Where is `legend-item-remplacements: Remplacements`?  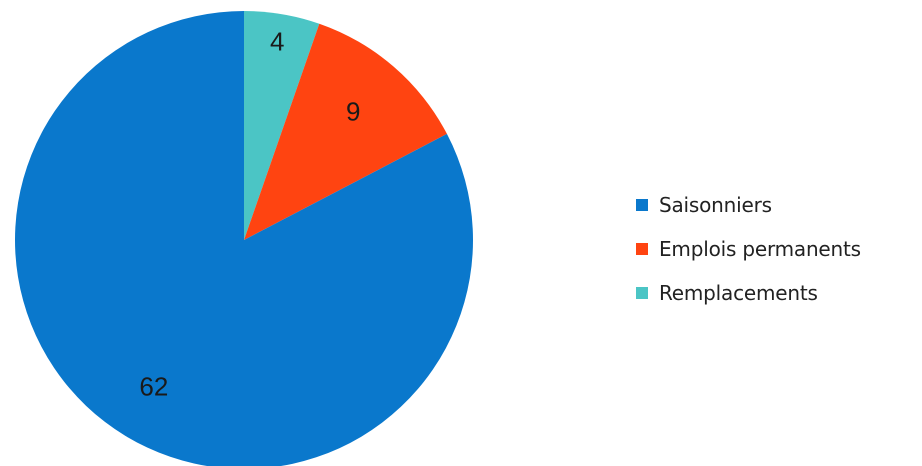
legend-item-remplacements: Remplacements is located at coordinates (748, 292).